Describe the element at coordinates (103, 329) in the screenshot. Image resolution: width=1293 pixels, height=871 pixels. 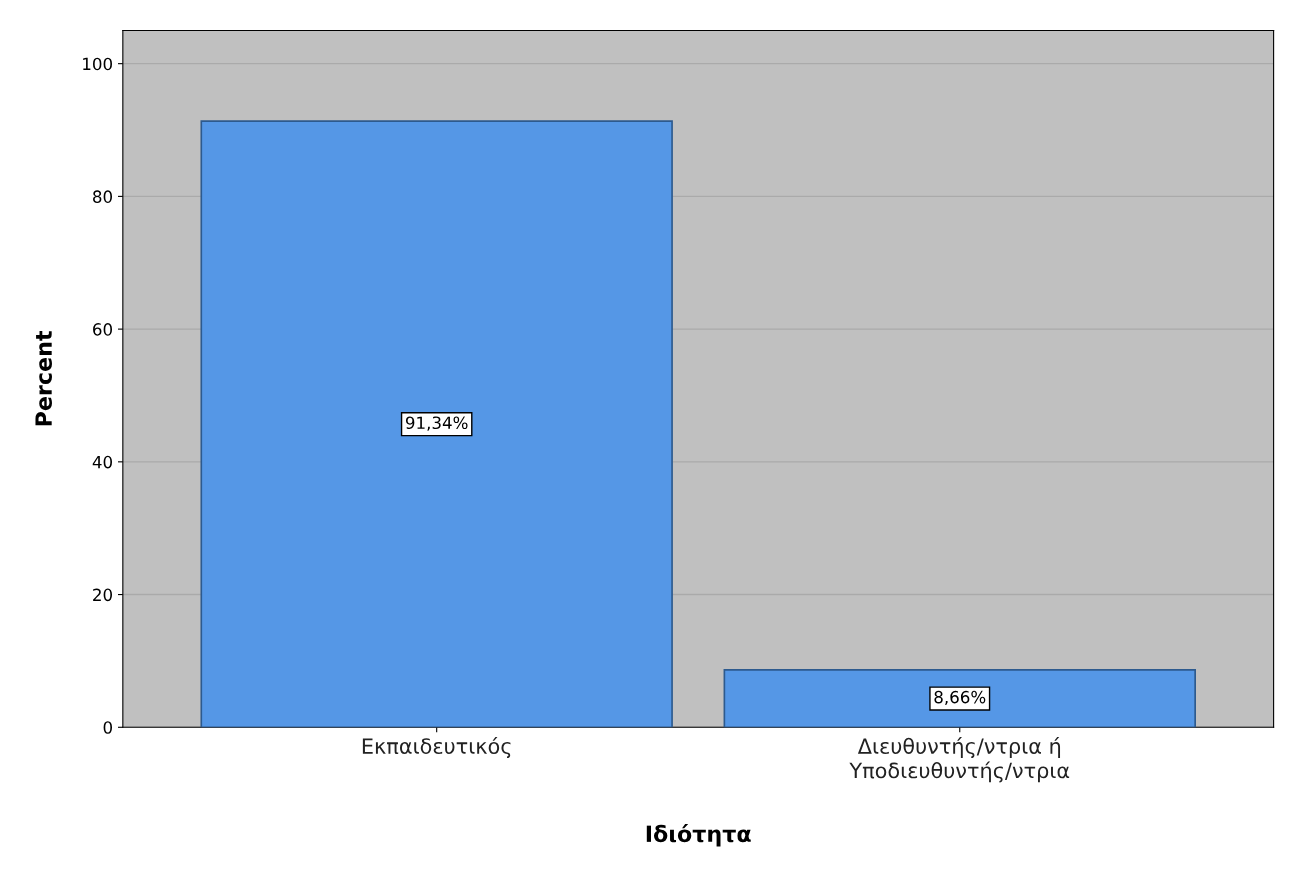
I see `y-tick-label: 60` at that location.